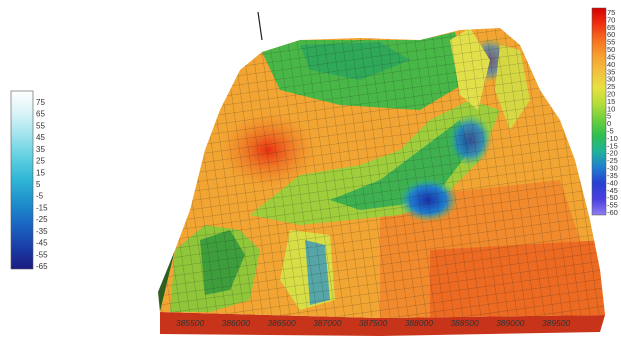 This screenshot has height=342, width=621. I want to click on left-colorbar-tick-label: 35, so click(40, 149).